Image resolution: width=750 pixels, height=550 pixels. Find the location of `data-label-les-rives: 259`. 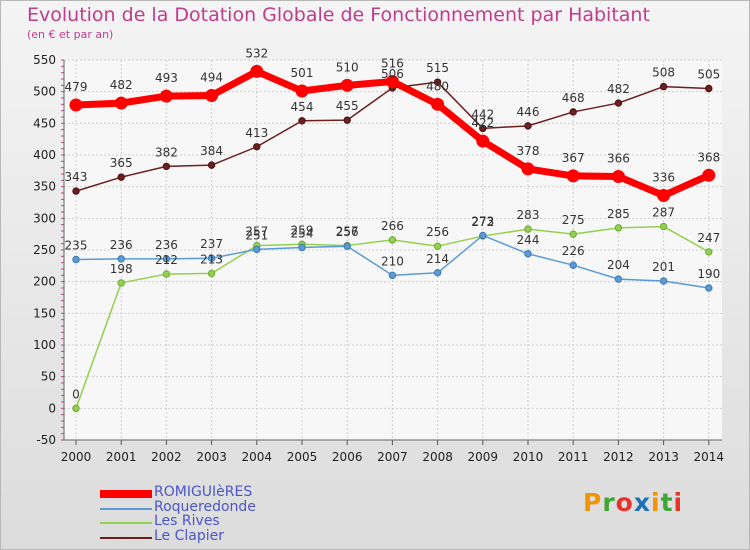

data-label-les-rives: 259 is located at coordinates (302, 230).